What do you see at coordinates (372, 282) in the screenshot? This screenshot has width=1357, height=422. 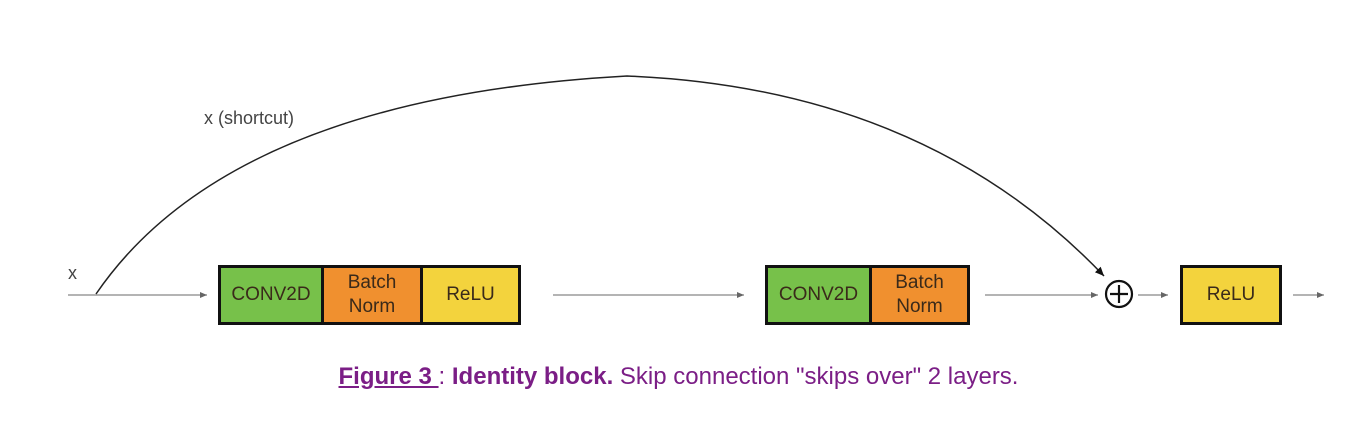 I see `block-1-batchnorm-line1: Batch` at bounding box center [372, 282].